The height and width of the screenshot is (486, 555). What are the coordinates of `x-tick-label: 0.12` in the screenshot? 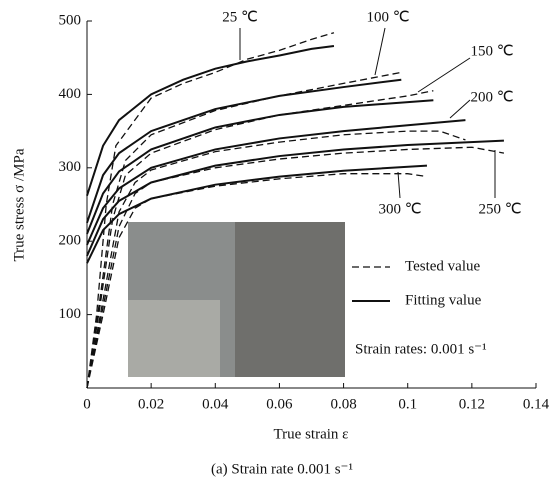 It's located at (472, 404).